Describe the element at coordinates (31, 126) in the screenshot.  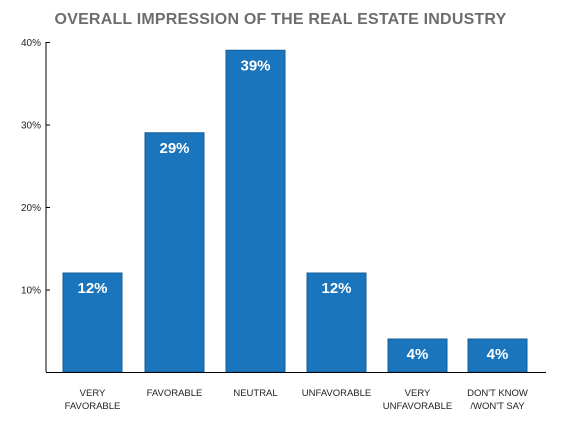
I see `y-tick-label: 30%` at that location.